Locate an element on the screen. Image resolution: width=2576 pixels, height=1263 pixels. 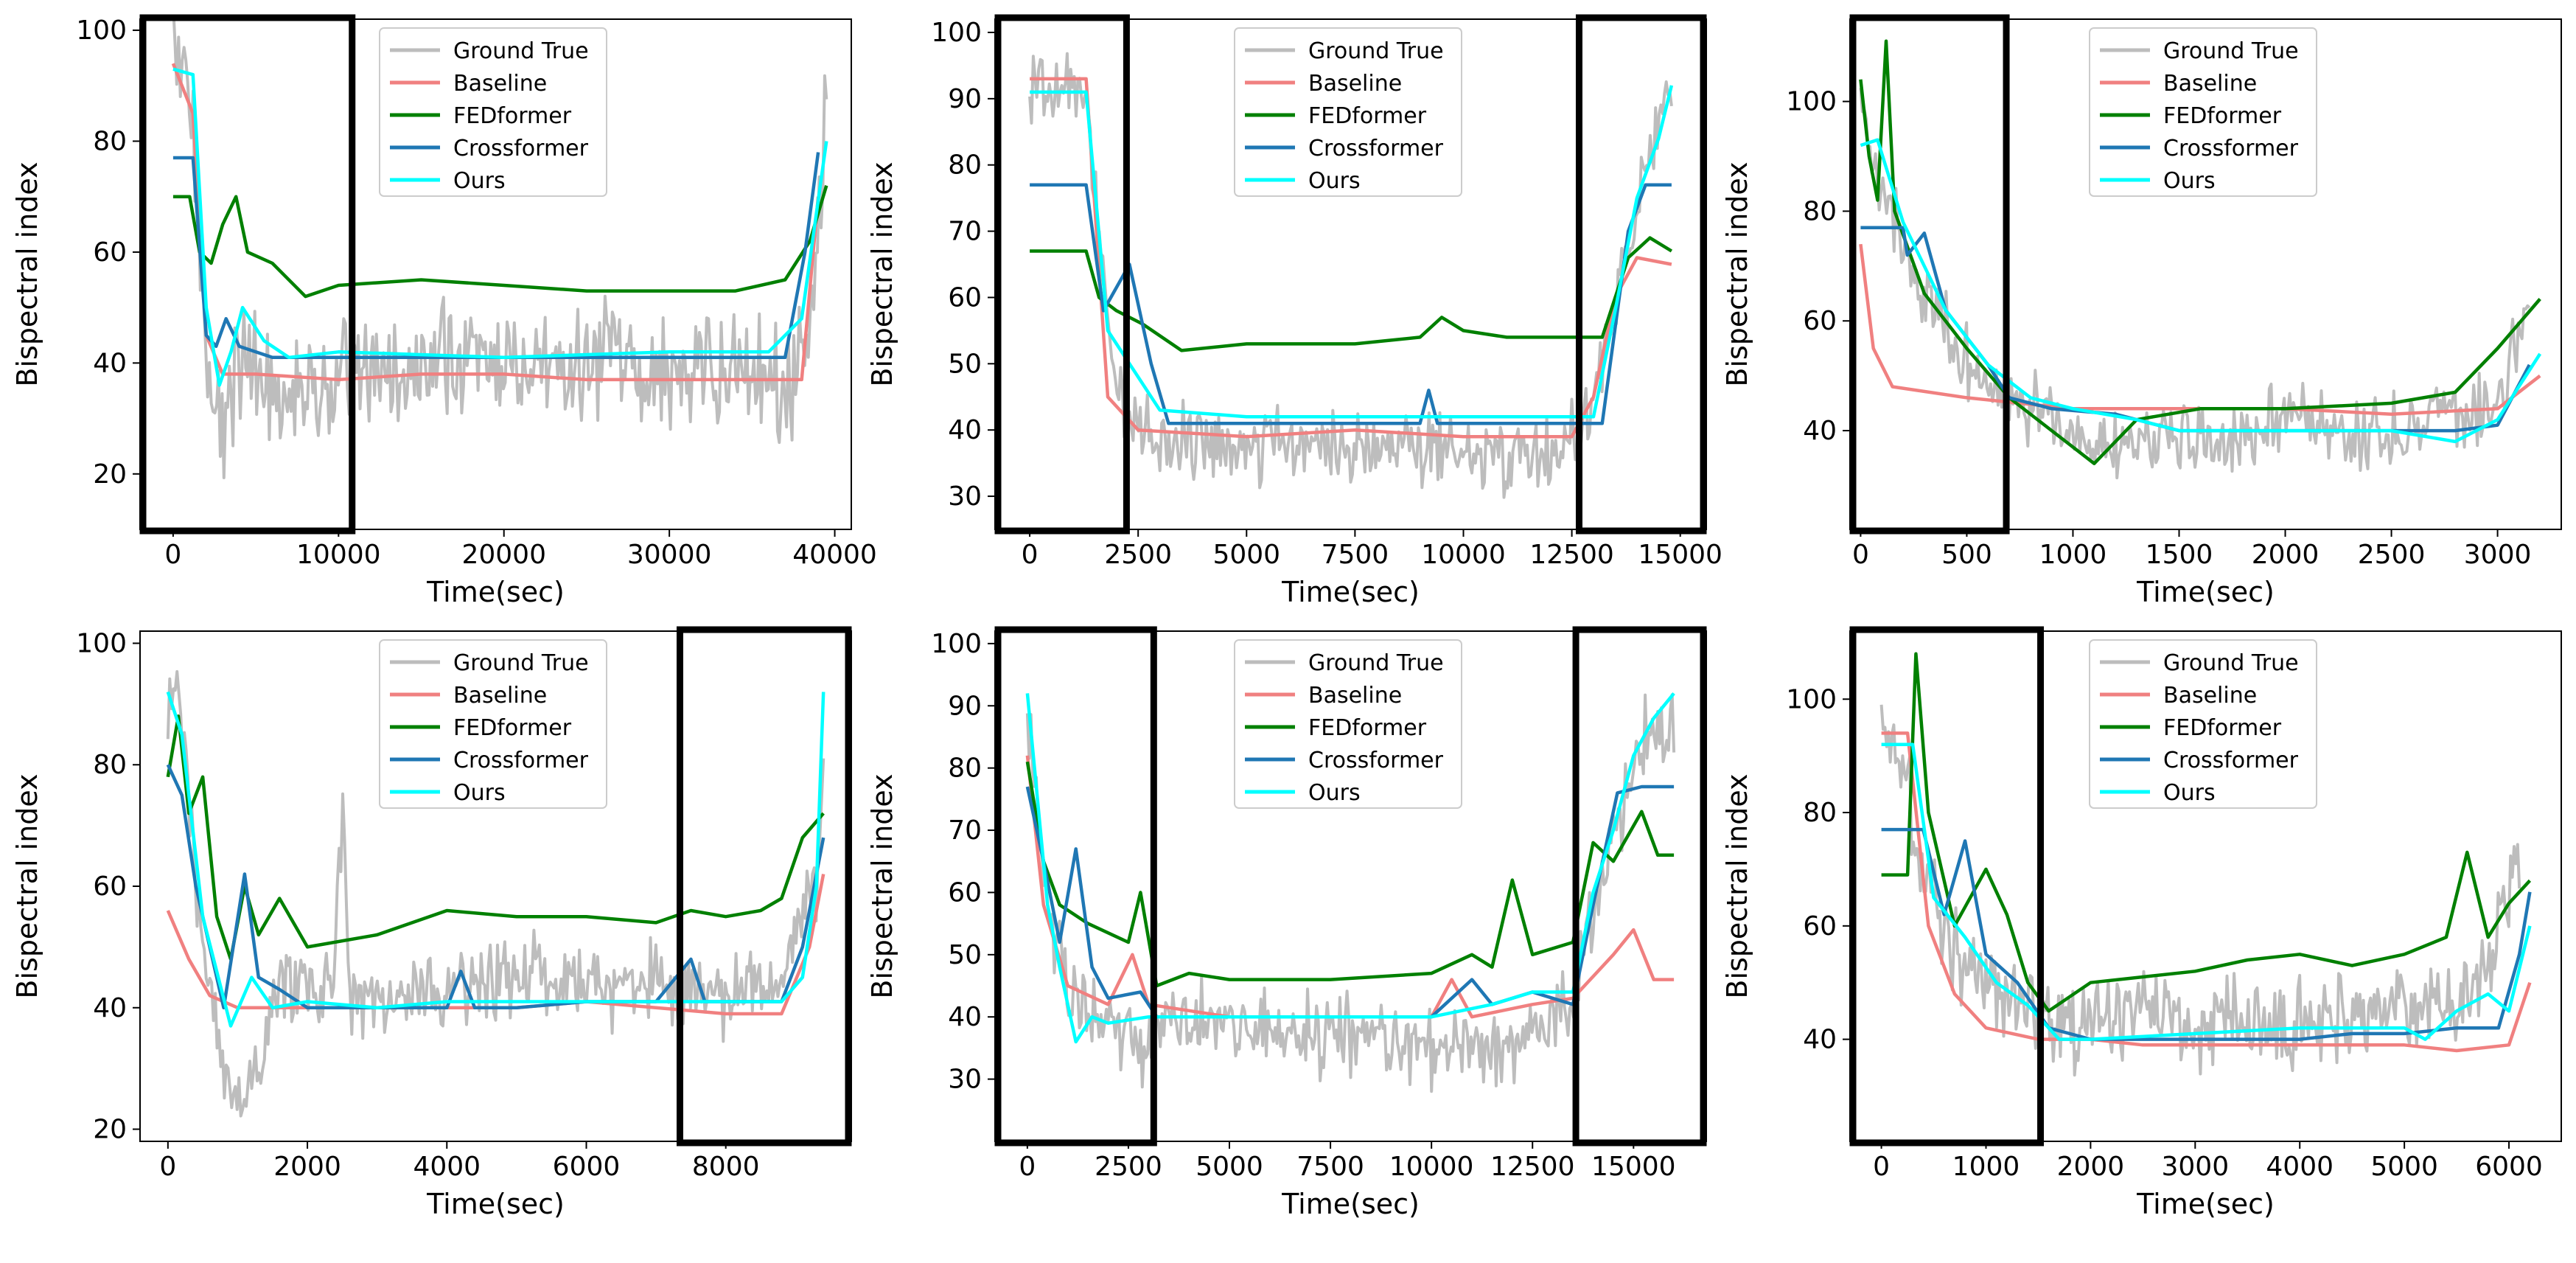
y-tick-label: 30 is located at coordinates (965, 1080).